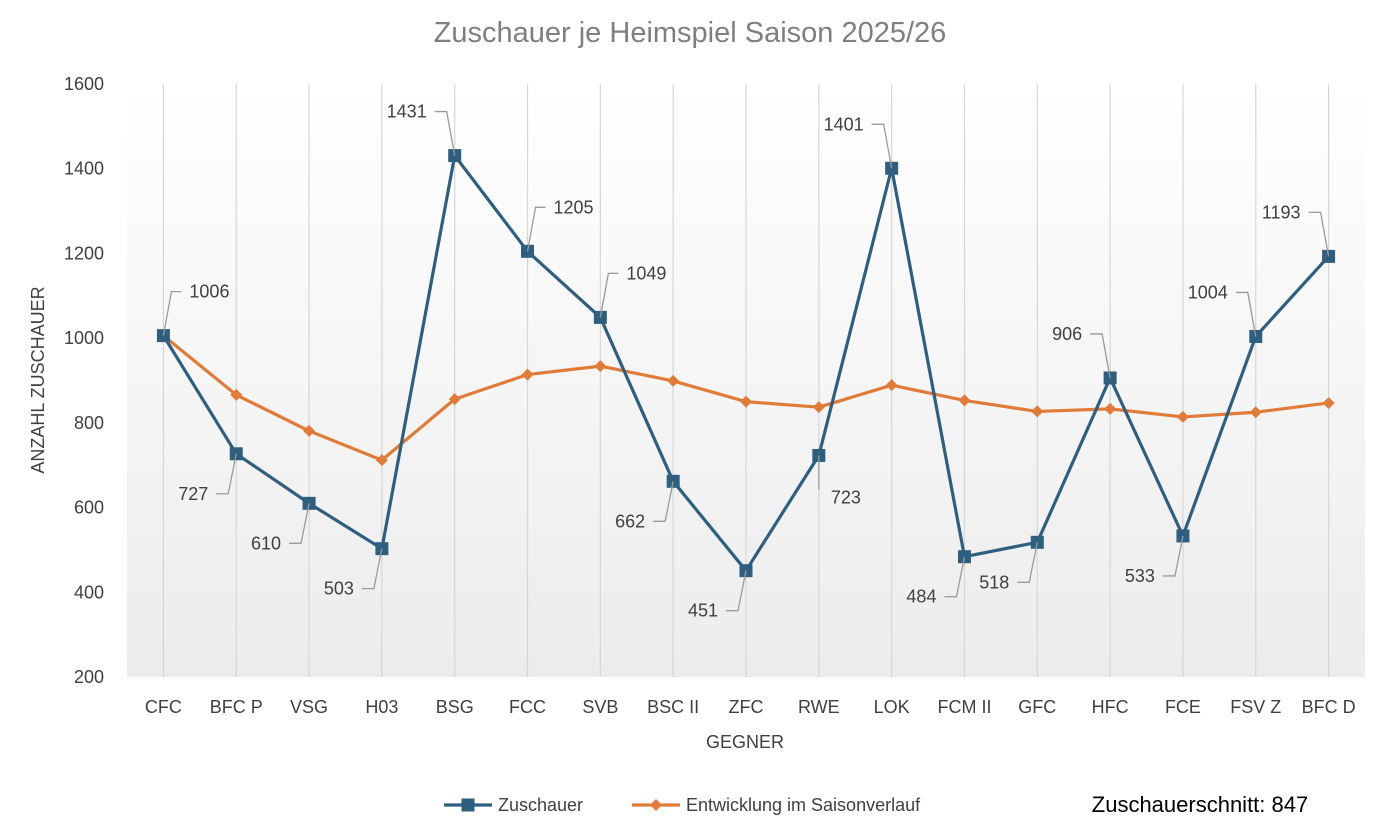 Image resolution: width=1388 pixels, height=830 pixels. I want to click on y-tick-label: 1200, so click(84, 253).